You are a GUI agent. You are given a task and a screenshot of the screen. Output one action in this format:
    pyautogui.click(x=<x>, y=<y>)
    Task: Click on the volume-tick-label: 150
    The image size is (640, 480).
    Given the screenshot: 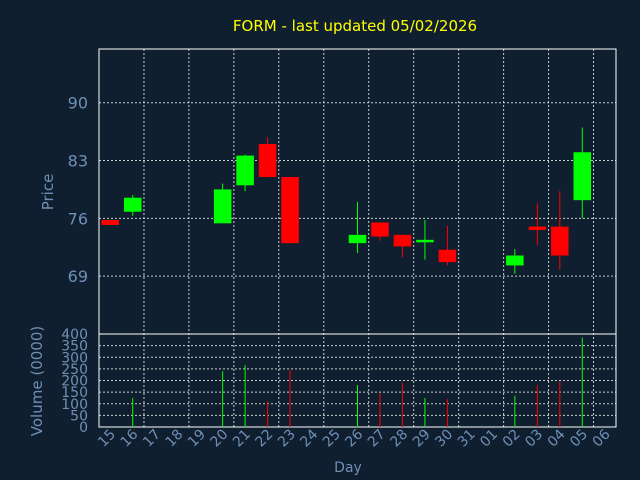 What is the action you would take?
    pyautogui.click(x=74, y=393)
    